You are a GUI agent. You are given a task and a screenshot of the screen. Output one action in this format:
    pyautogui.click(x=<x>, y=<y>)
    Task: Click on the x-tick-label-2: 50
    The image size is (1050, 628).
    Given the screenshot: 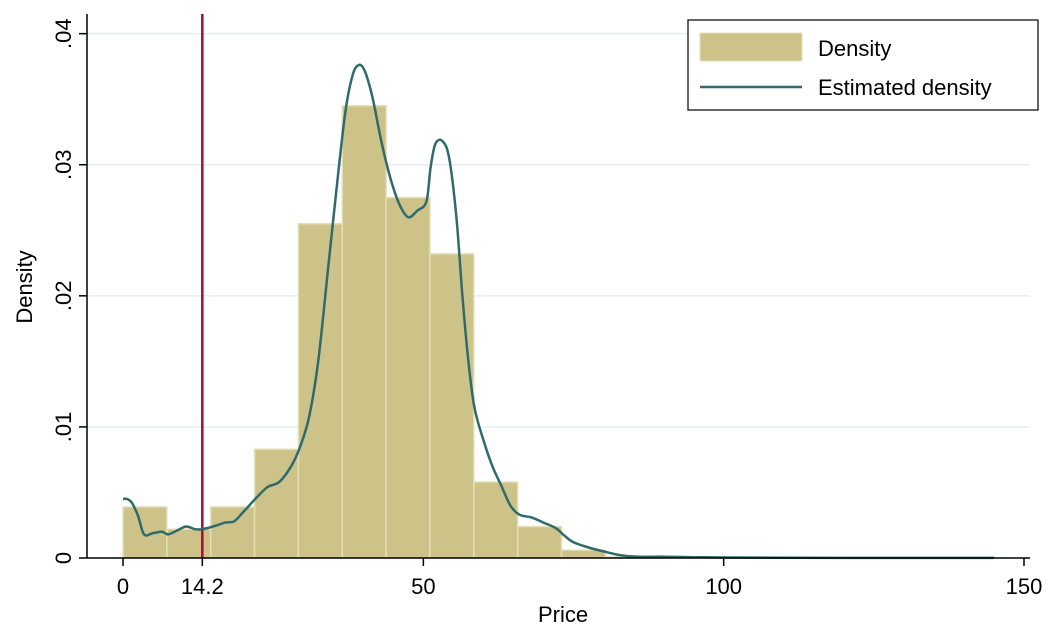 What is the action you would take?
    pyautogui.click(x=423, y=586)
    